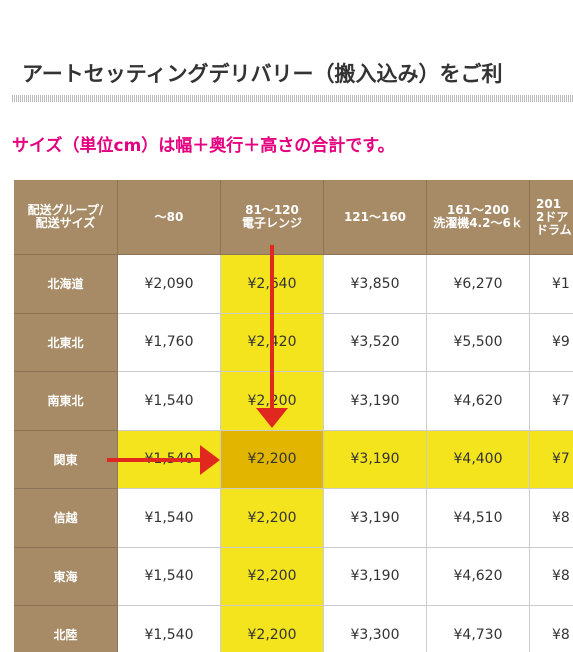  I want to click on row-header: 東海, so click(66, 576).